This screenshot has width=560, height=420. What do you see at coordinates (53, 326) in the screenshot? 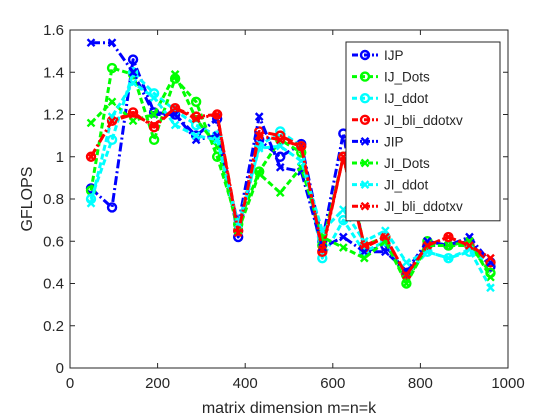
I see `y-tick-label: 0.2` at bounding box center [53, 326].